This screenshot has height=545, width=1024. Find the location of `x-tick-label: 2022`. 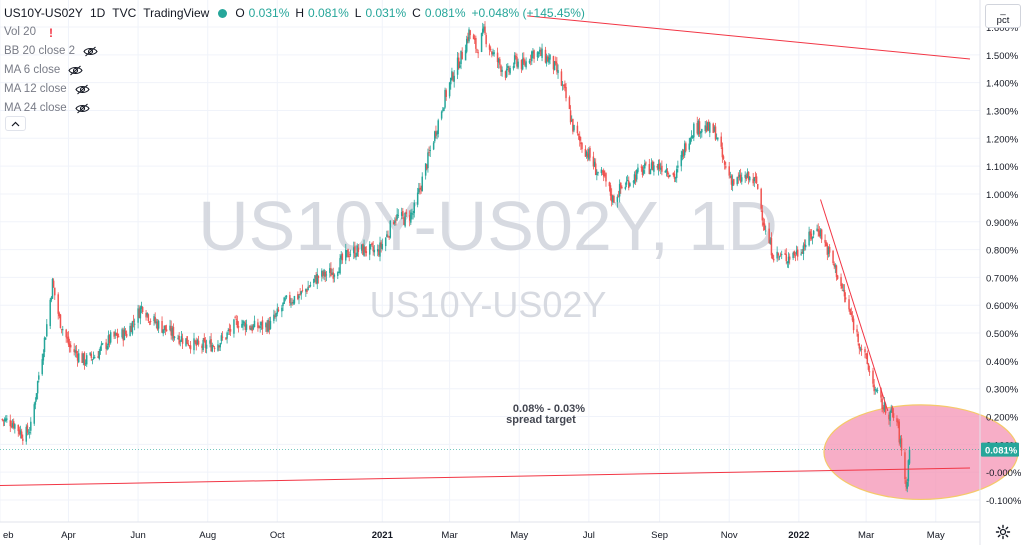

x-tick-label: 2022 is located at coordinates (798, 535).